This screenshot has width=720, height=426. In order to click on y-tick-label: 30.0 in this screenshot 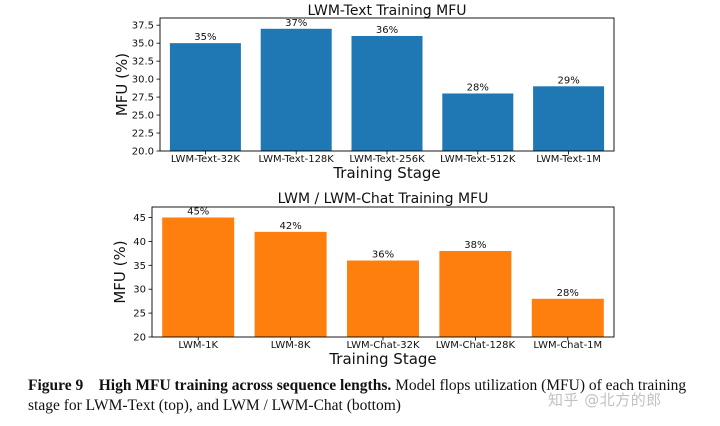, I will do `click(143, 80)`.